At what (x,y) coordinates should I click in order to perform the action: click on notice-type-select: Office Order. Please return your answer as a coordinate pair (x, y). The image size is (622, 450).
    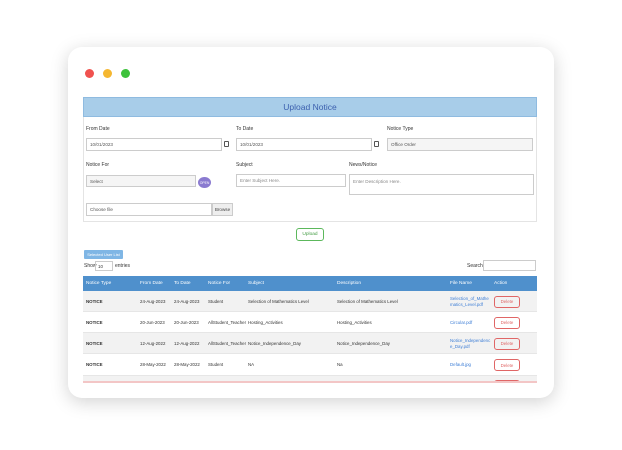
    Looking at the image, I should click on (460, 144).